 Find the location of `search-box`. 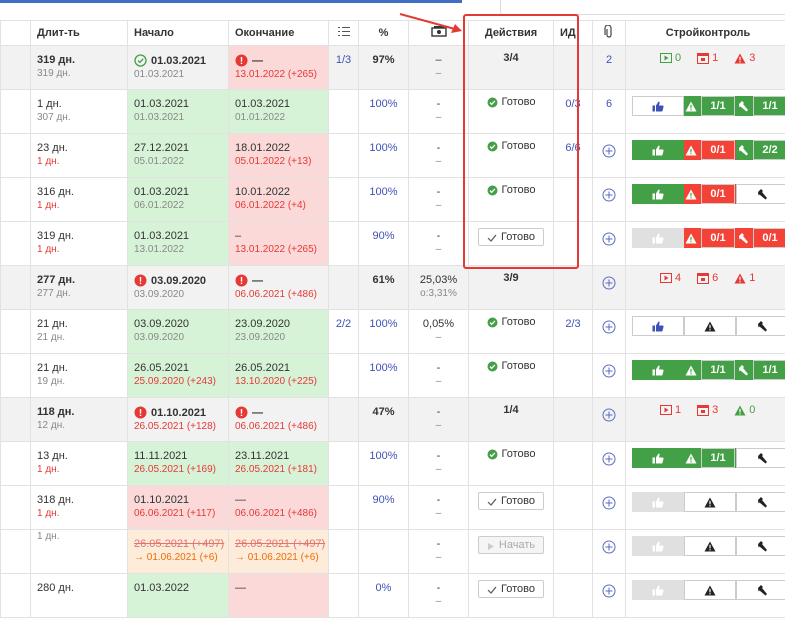

search-box is located at coordinates (642, 7).